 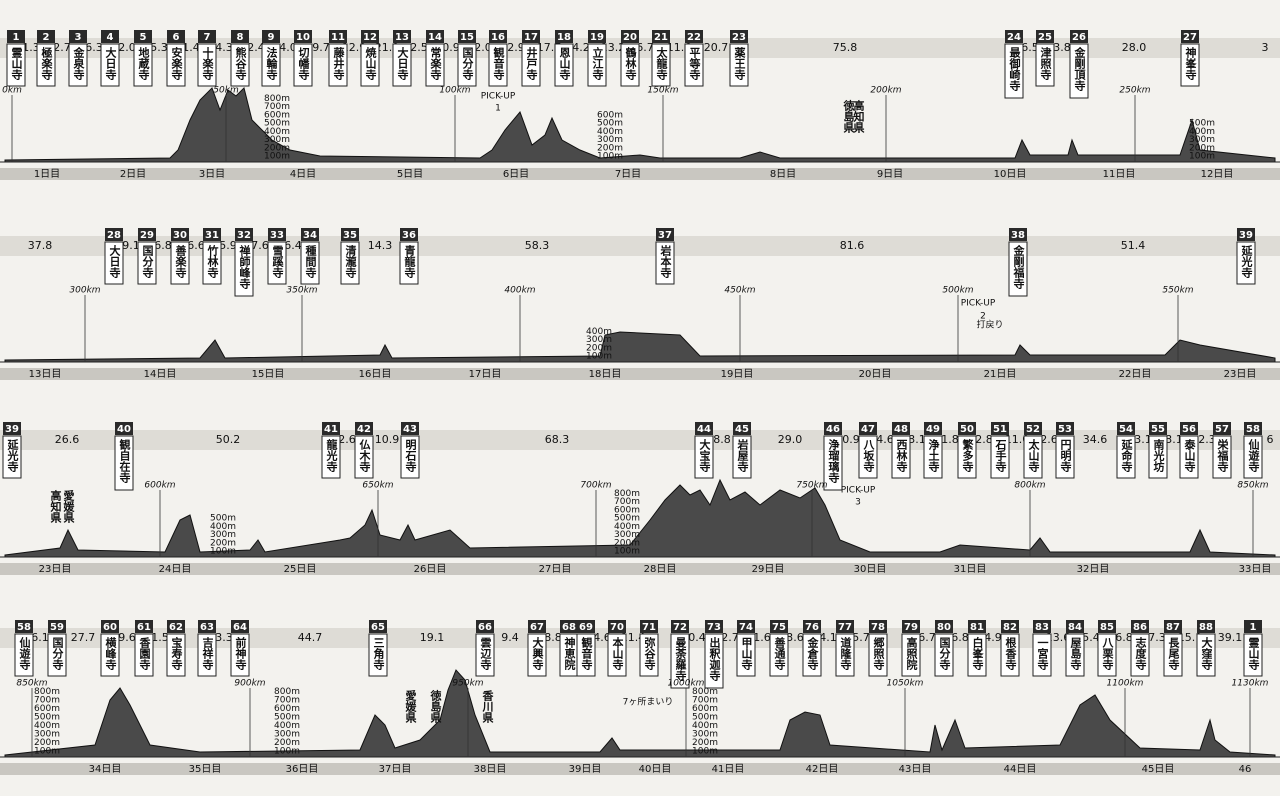 I want to click on temple-number: 79, so click(x=911, y=627).